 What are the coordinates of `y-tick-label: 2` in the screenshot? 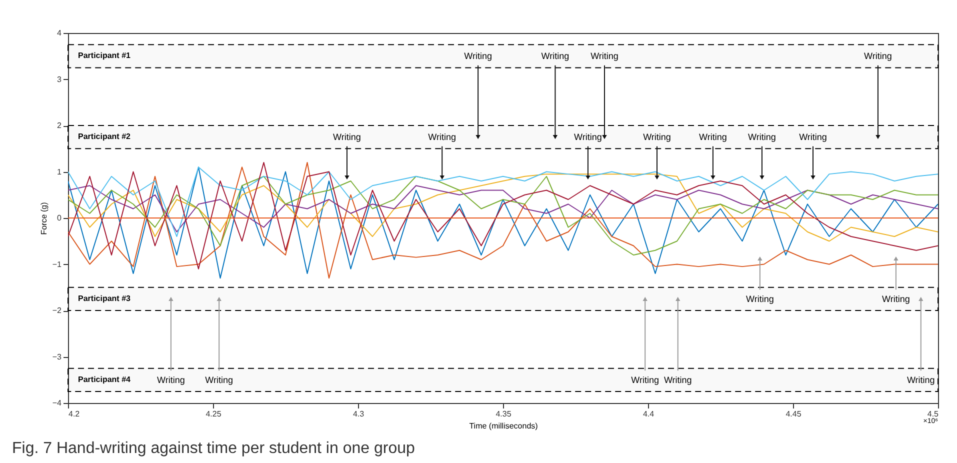 It's located at (59, 125).